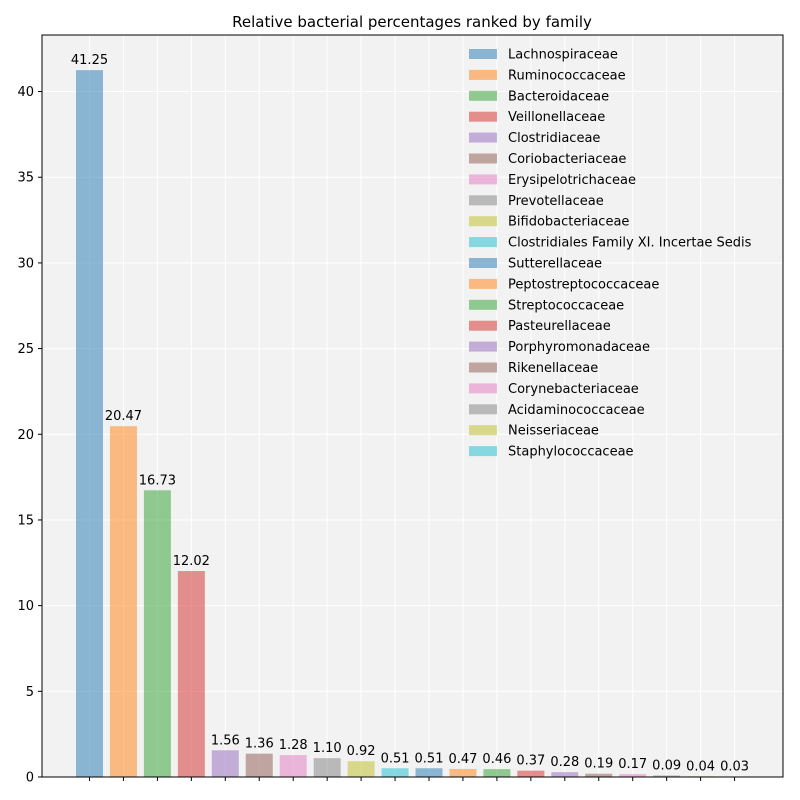 This screenshot has height=800, width=800. I want to click on y-tick-label: 15, so click(25, 520).